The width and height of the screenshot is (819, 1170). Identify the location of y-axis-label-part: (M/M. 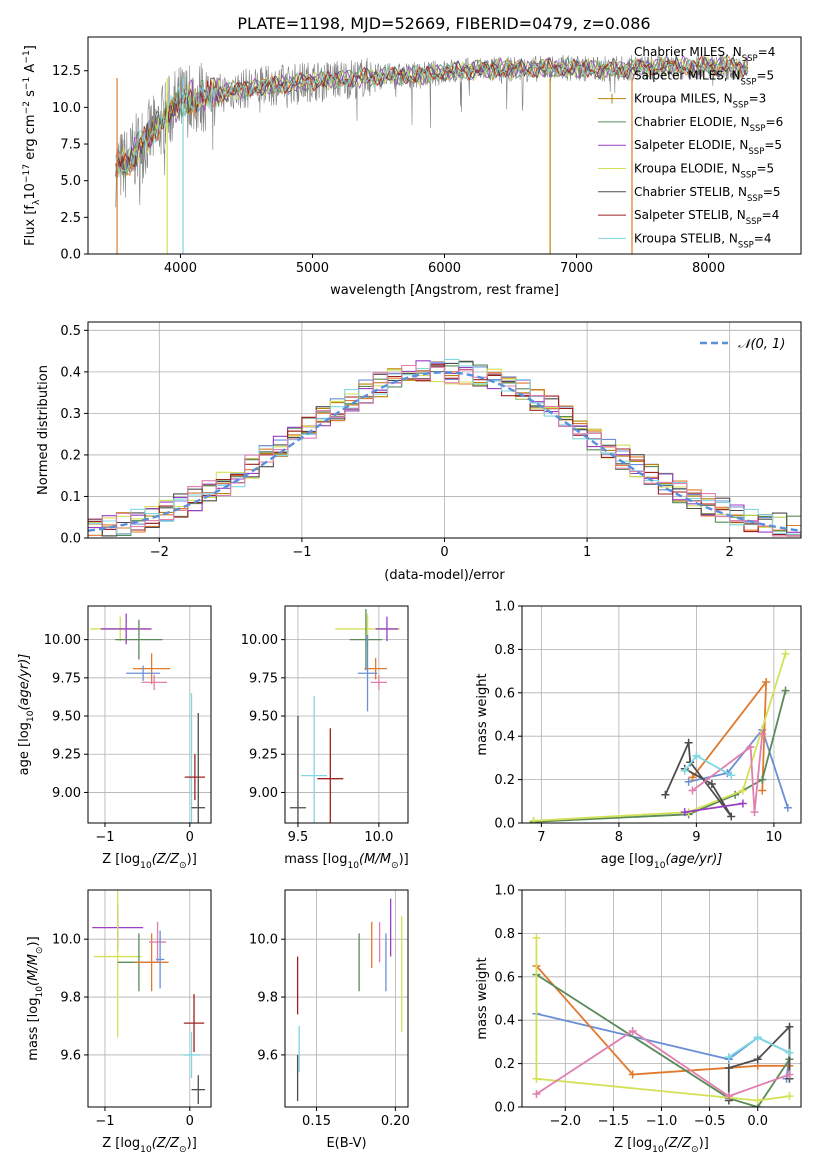
(33, 970).